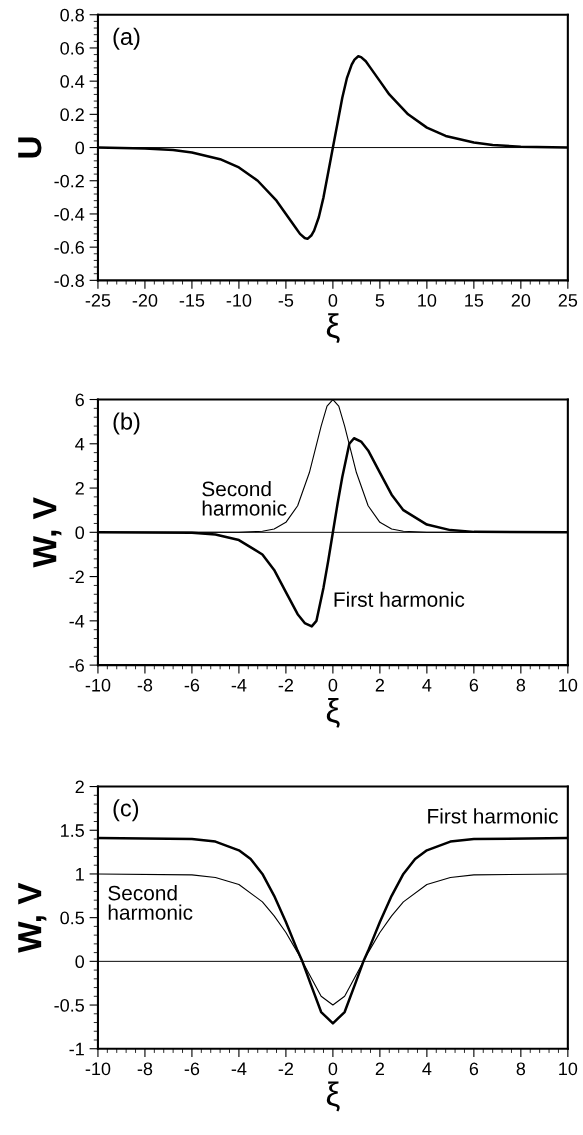 This screenshot has width=583, height=1135. Describe the element at coordinates (380, 300) in the screenshot. I see `x-tick-label: 5` at that location.